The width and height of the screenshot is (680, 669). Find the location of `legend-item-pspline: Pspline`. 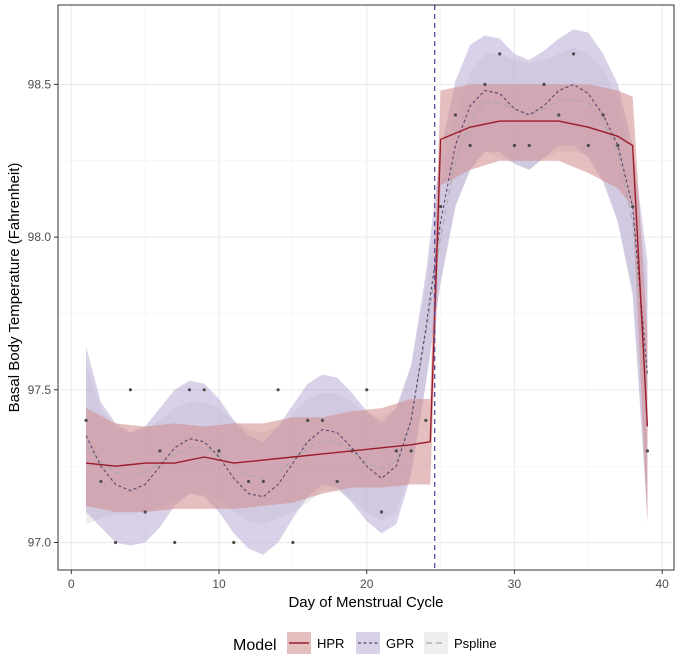

legend-item-pspline: Pspline is located at coordinates (460, 643).